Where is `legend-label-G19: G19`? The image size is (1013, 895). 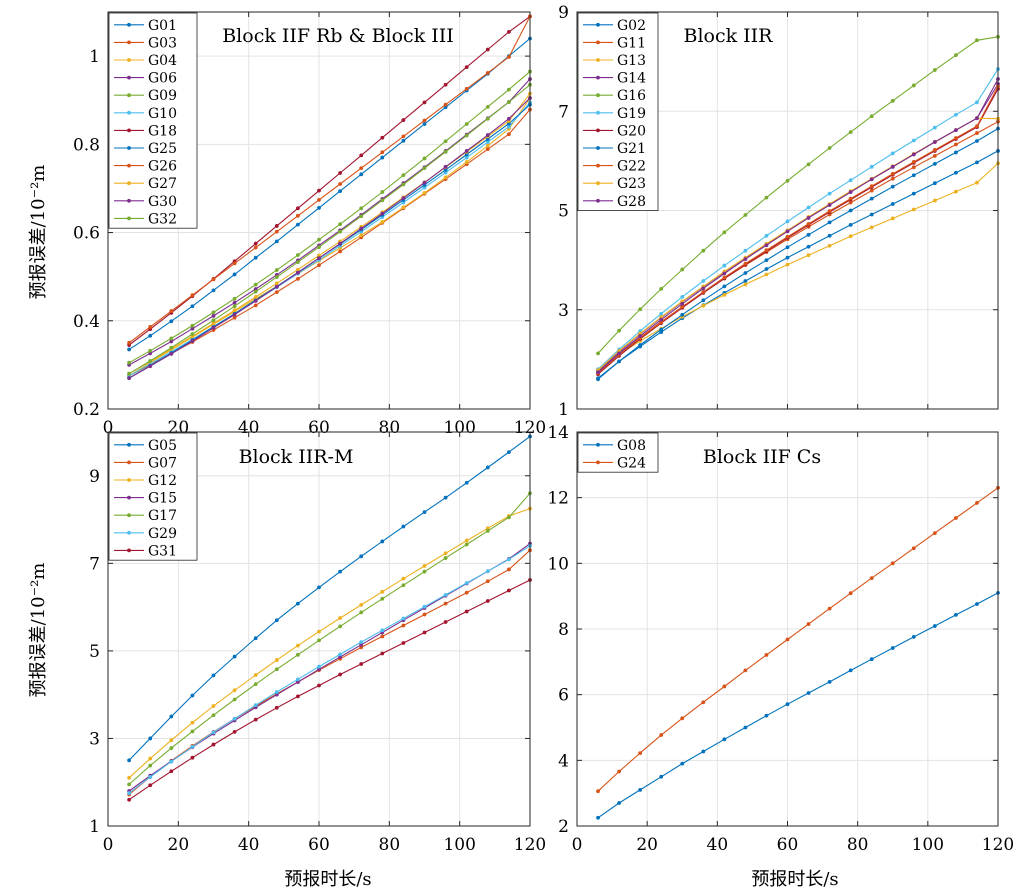 legend-label-G19: G19 is located at coordinates (631, 114).